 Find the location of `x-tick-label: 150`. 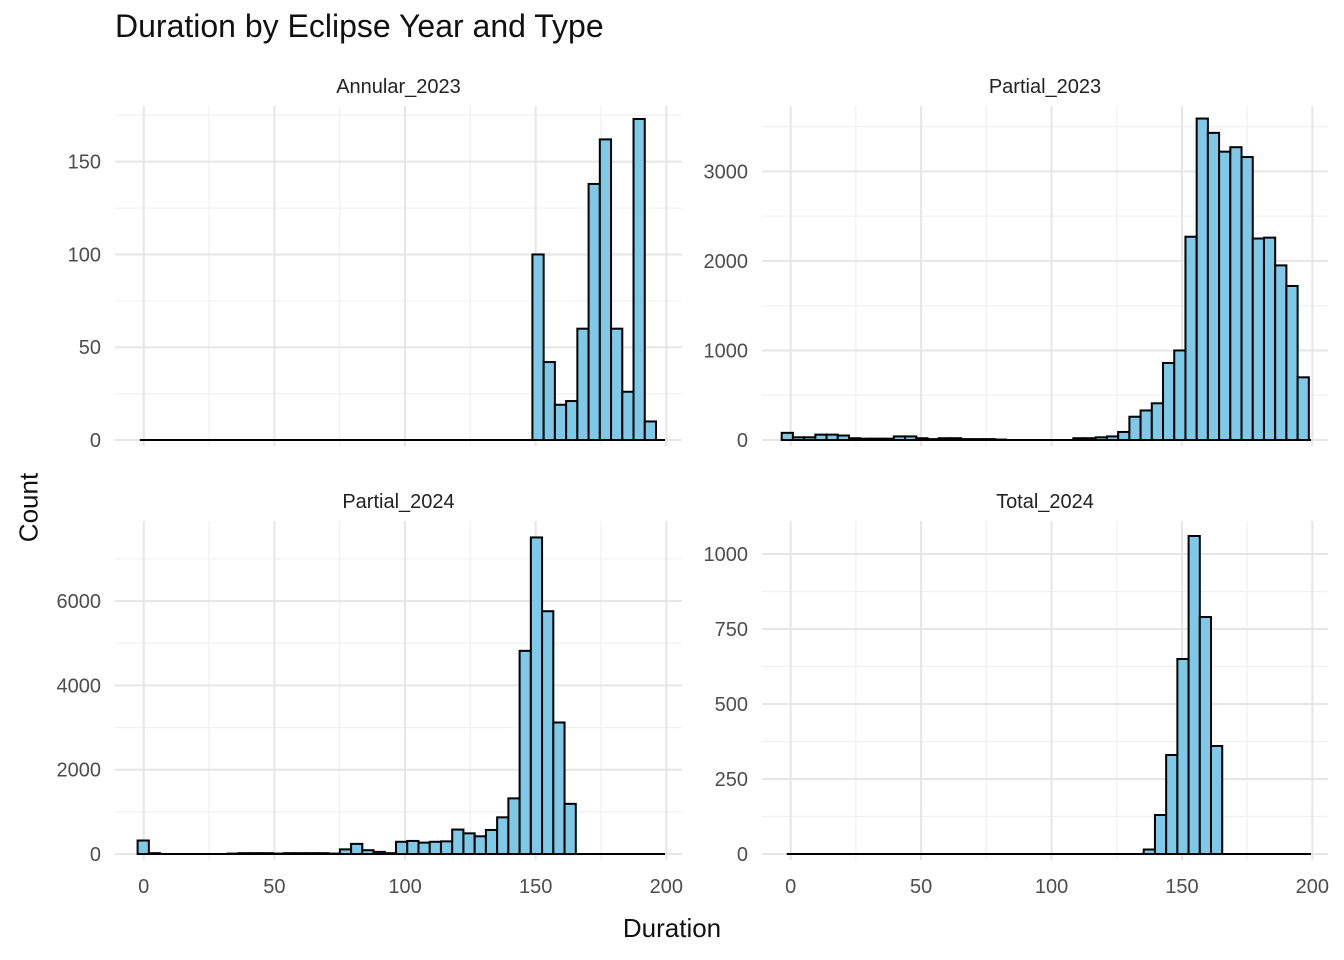

x-tick-label: 150 is located at coordinates (1181, 887).